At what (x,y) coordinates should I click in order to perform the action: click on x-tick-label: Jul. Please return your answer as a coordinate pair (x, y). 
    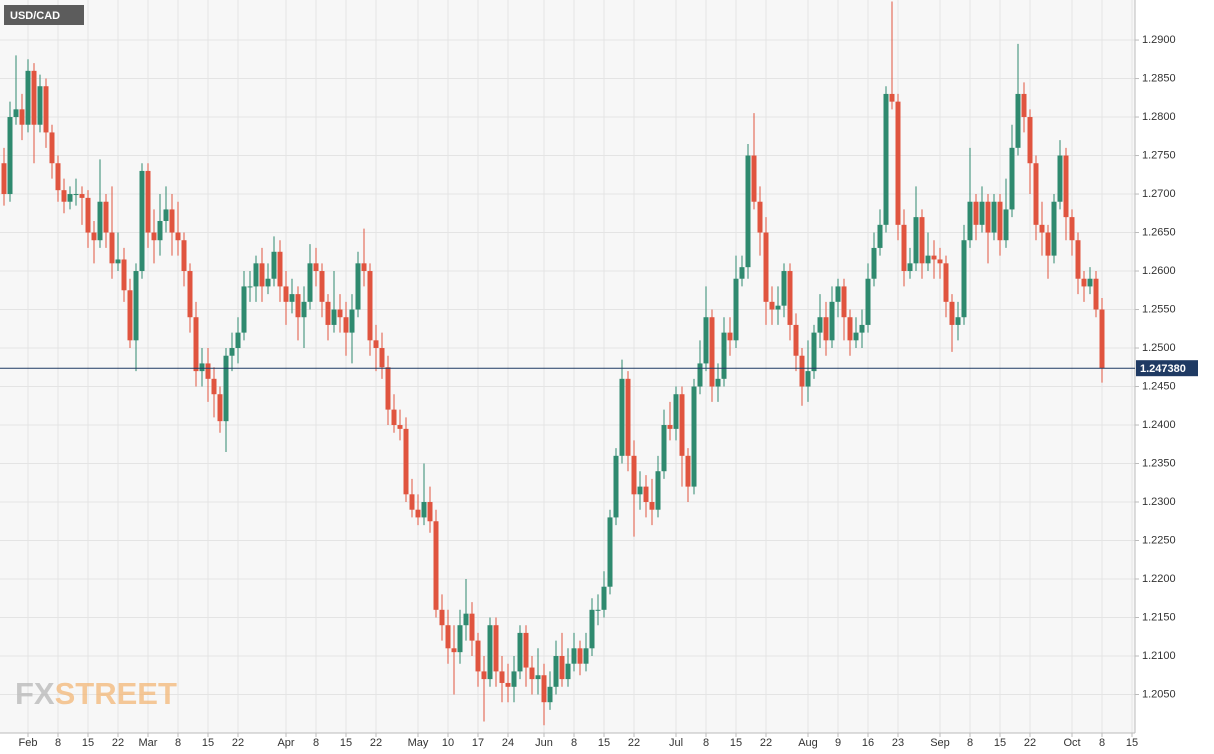
    Looking at the image, I should click on (676, 743).